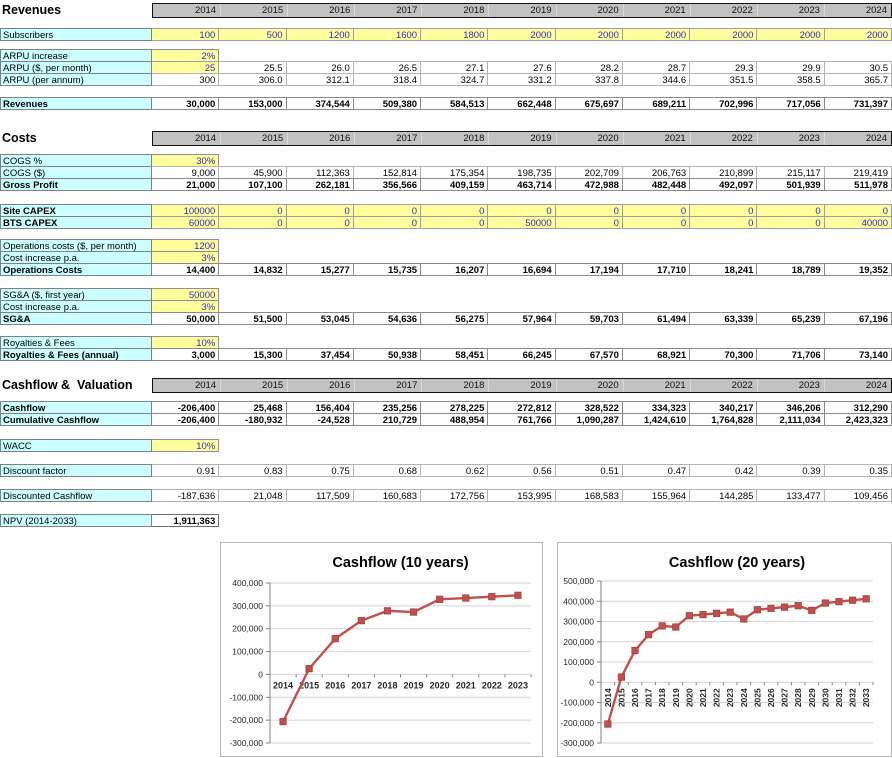 The image size is (892, 758). Describe the element at coordinates (186, 222) in the screenshot. I see `cell: 60000` at that location.